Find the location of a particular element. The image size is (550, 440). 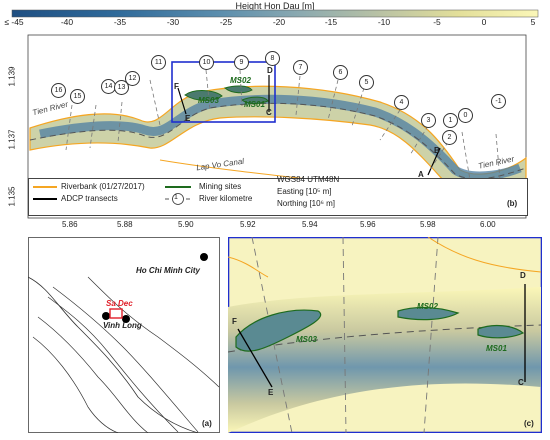

x-tick: 6.00 is located at coordinates (488, 224).